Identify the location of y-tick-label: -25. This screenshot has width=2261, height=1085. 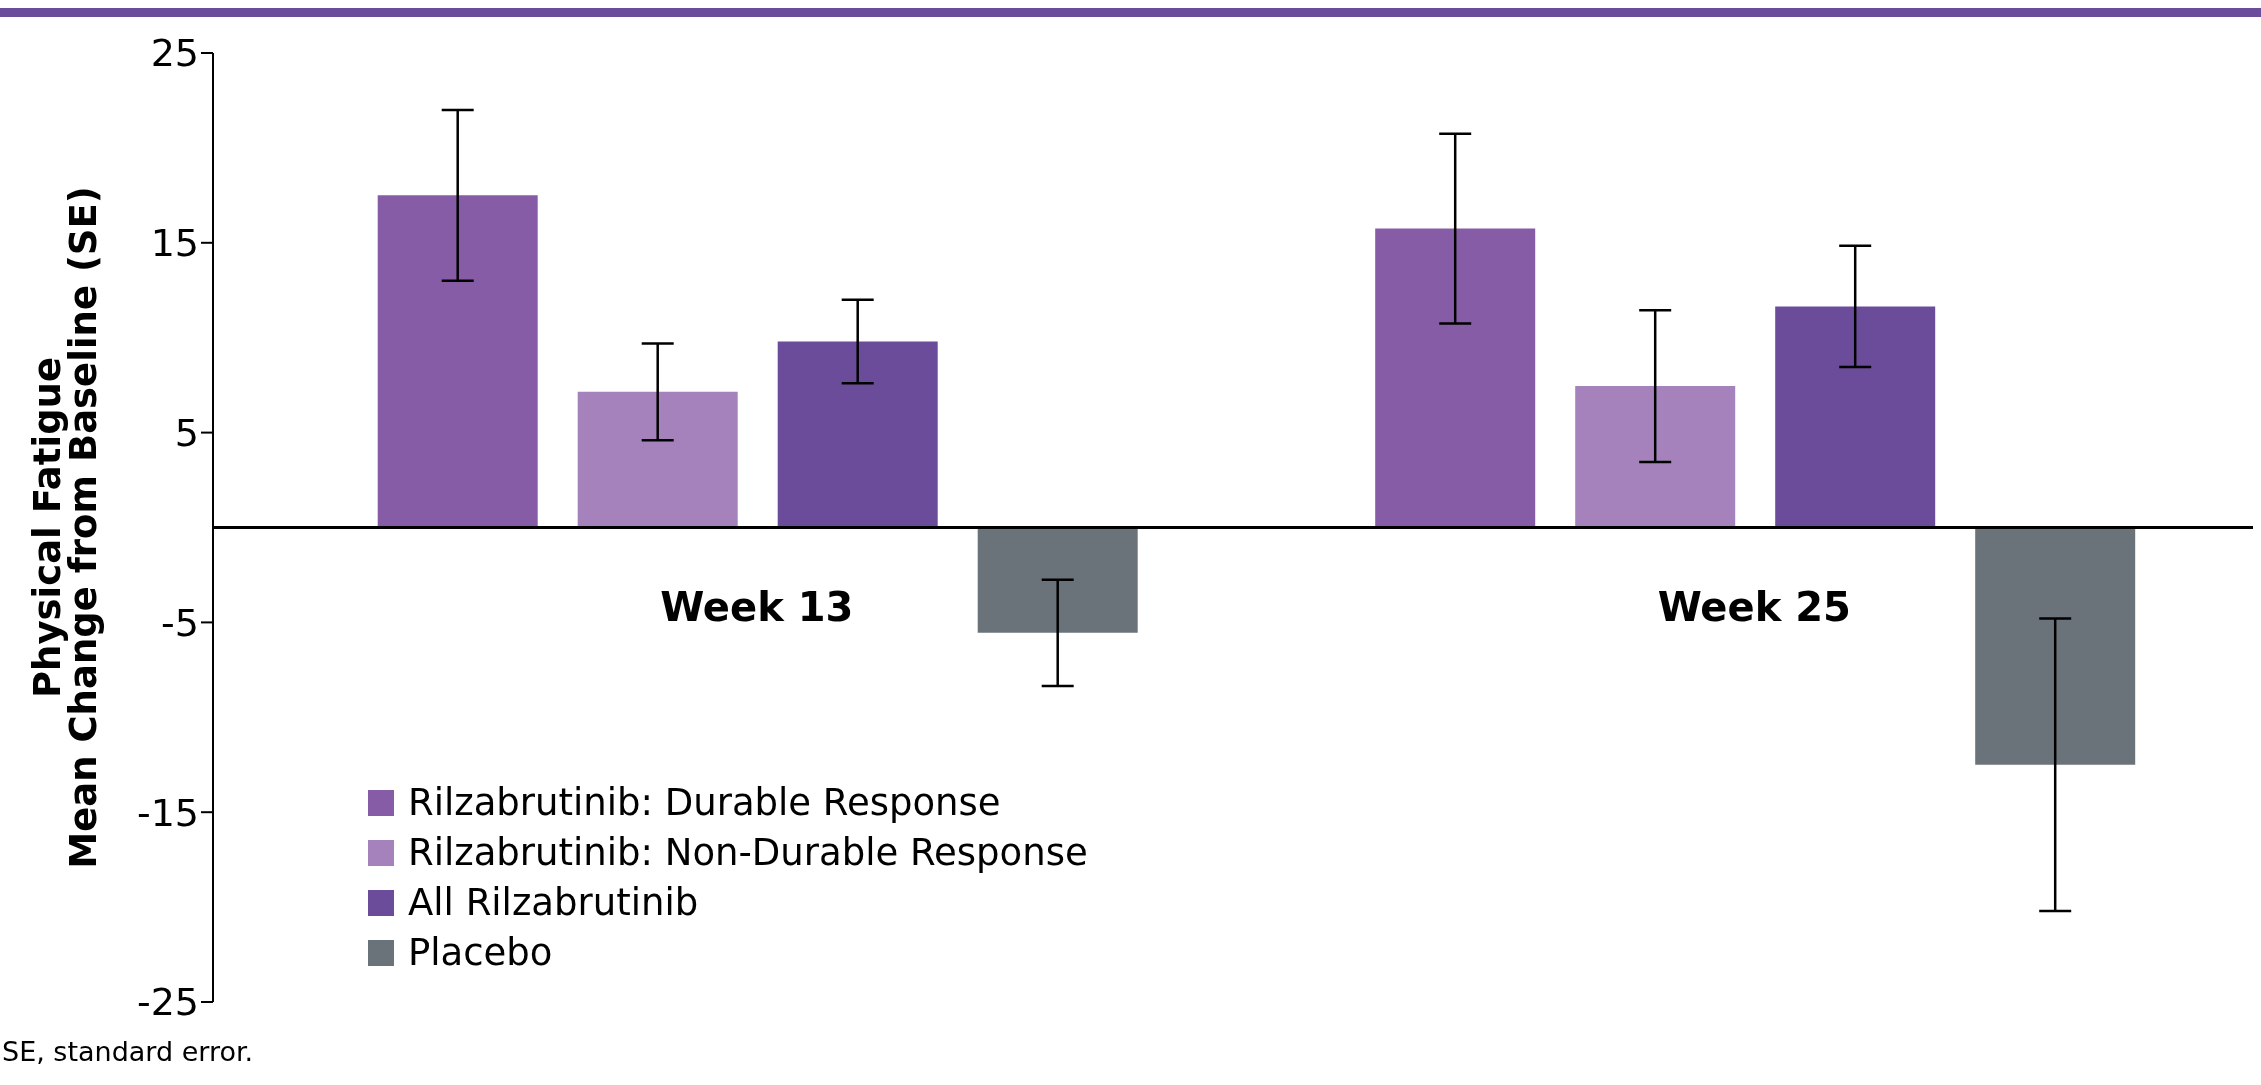
(167, 1002).